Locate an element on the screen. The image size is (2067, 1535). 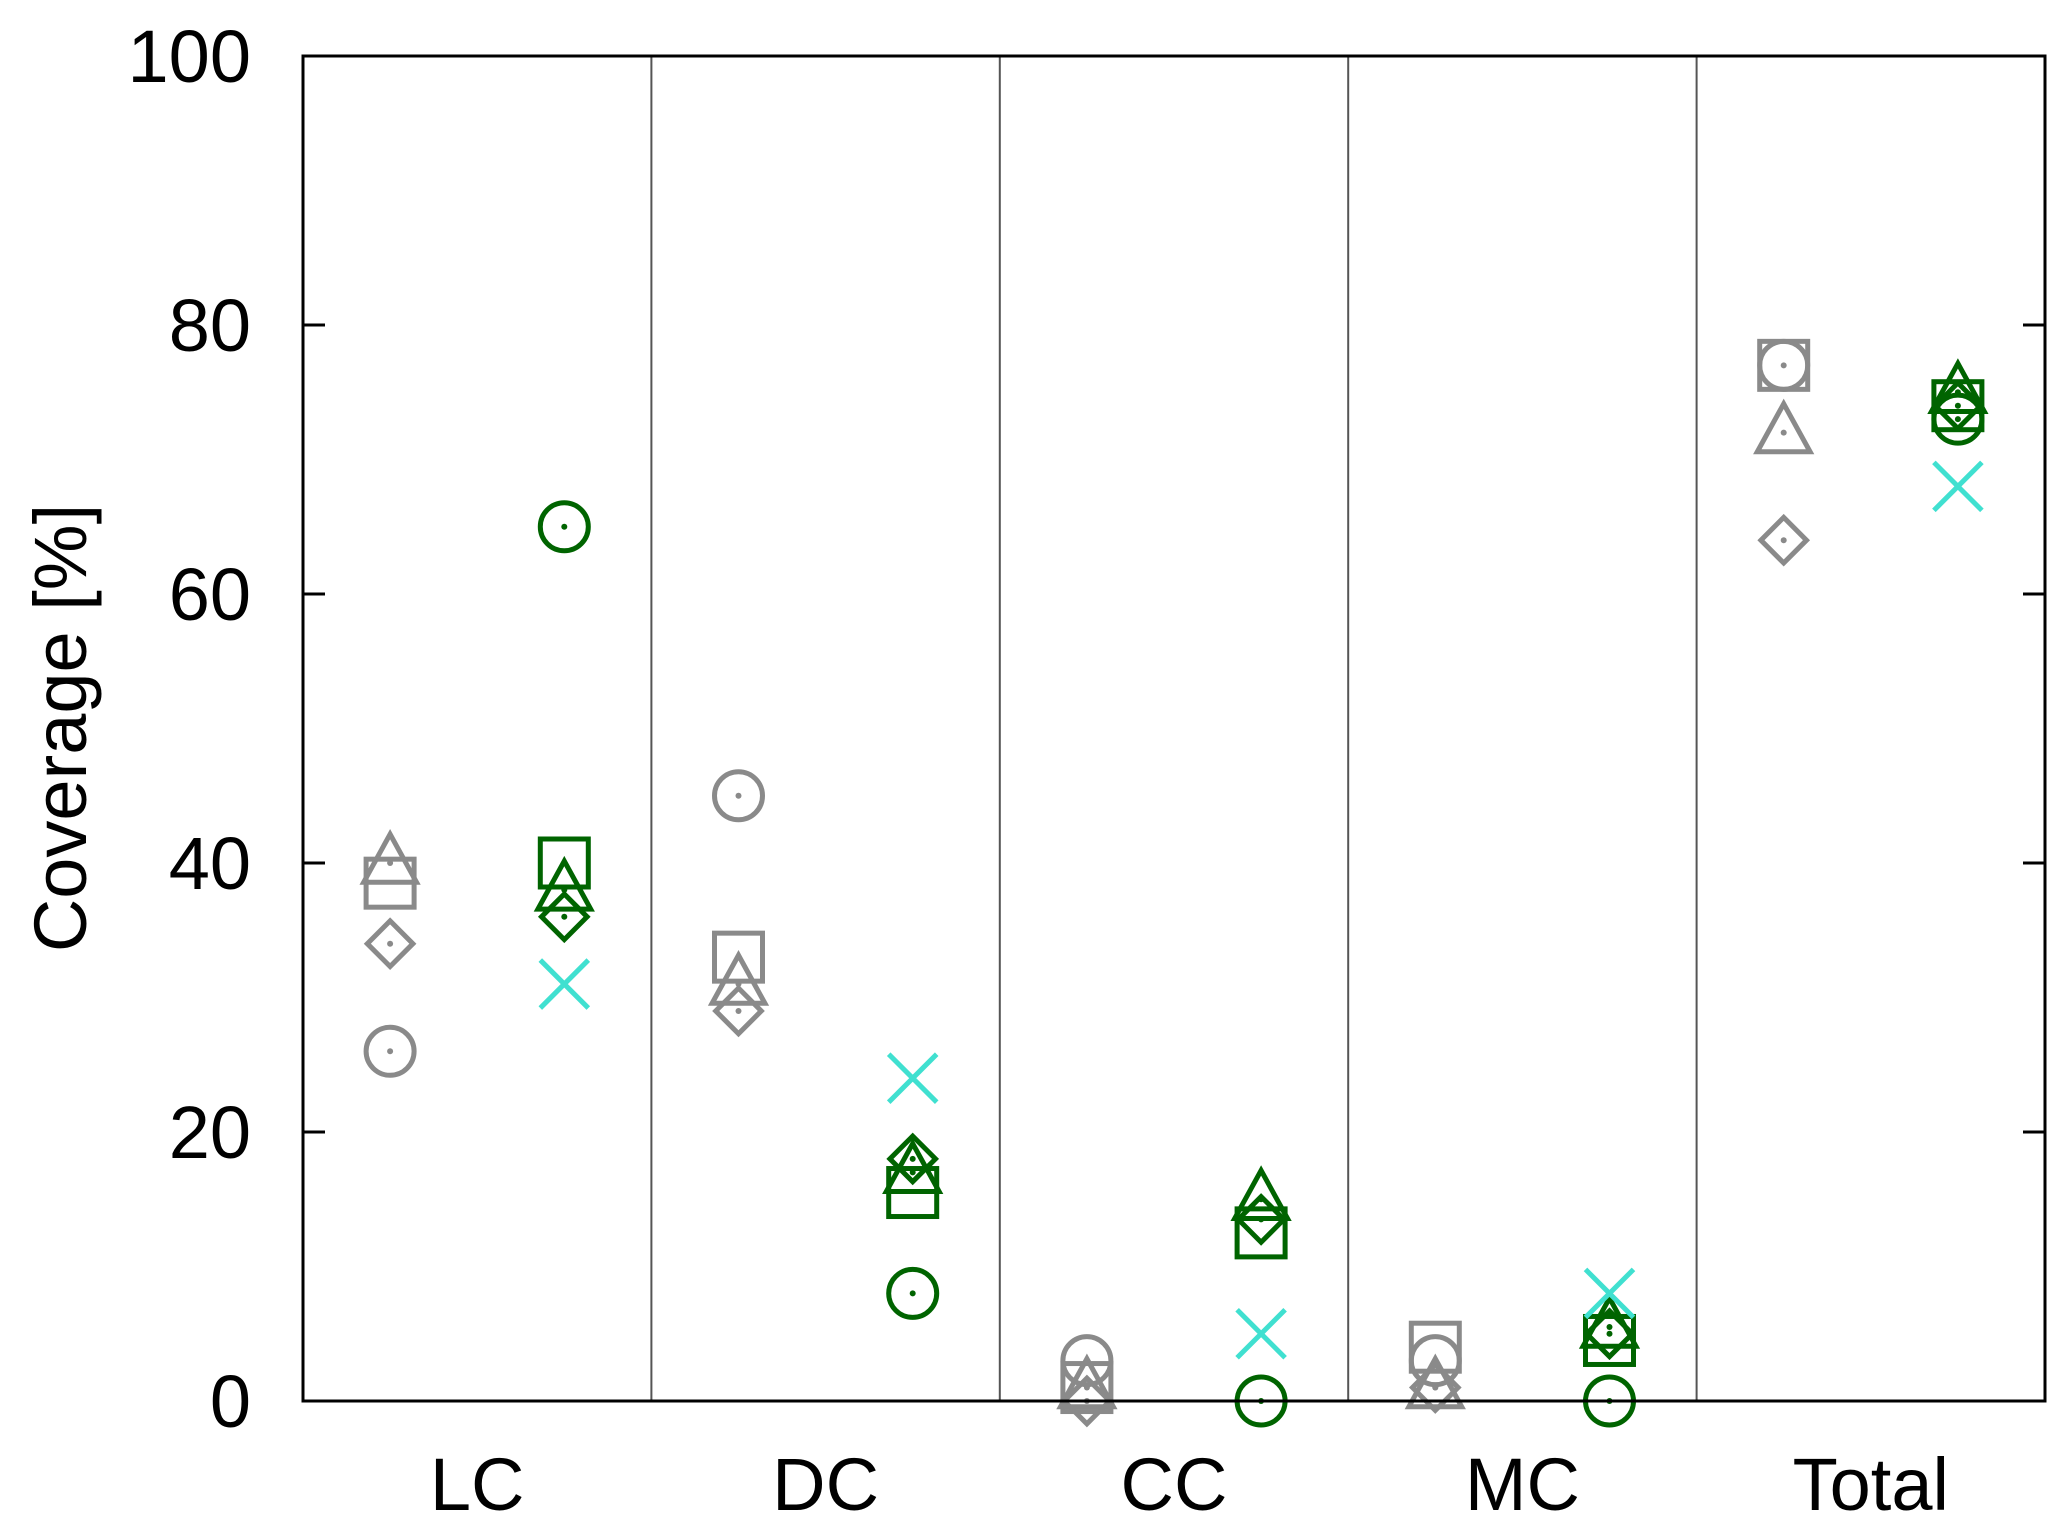
x-tick-label: LC is located at coordinates (477, 1484).